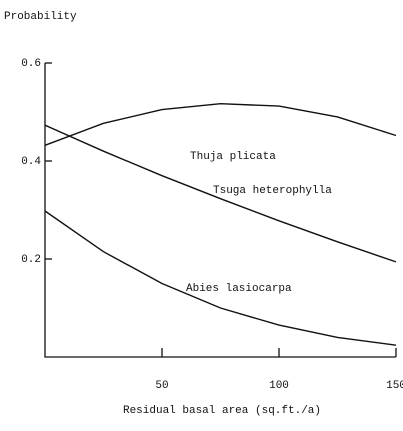  What do you see at coordinates (394, 386) in the screenshot?
I see `x-tick-label: 150` at bounding box center [394, 386].